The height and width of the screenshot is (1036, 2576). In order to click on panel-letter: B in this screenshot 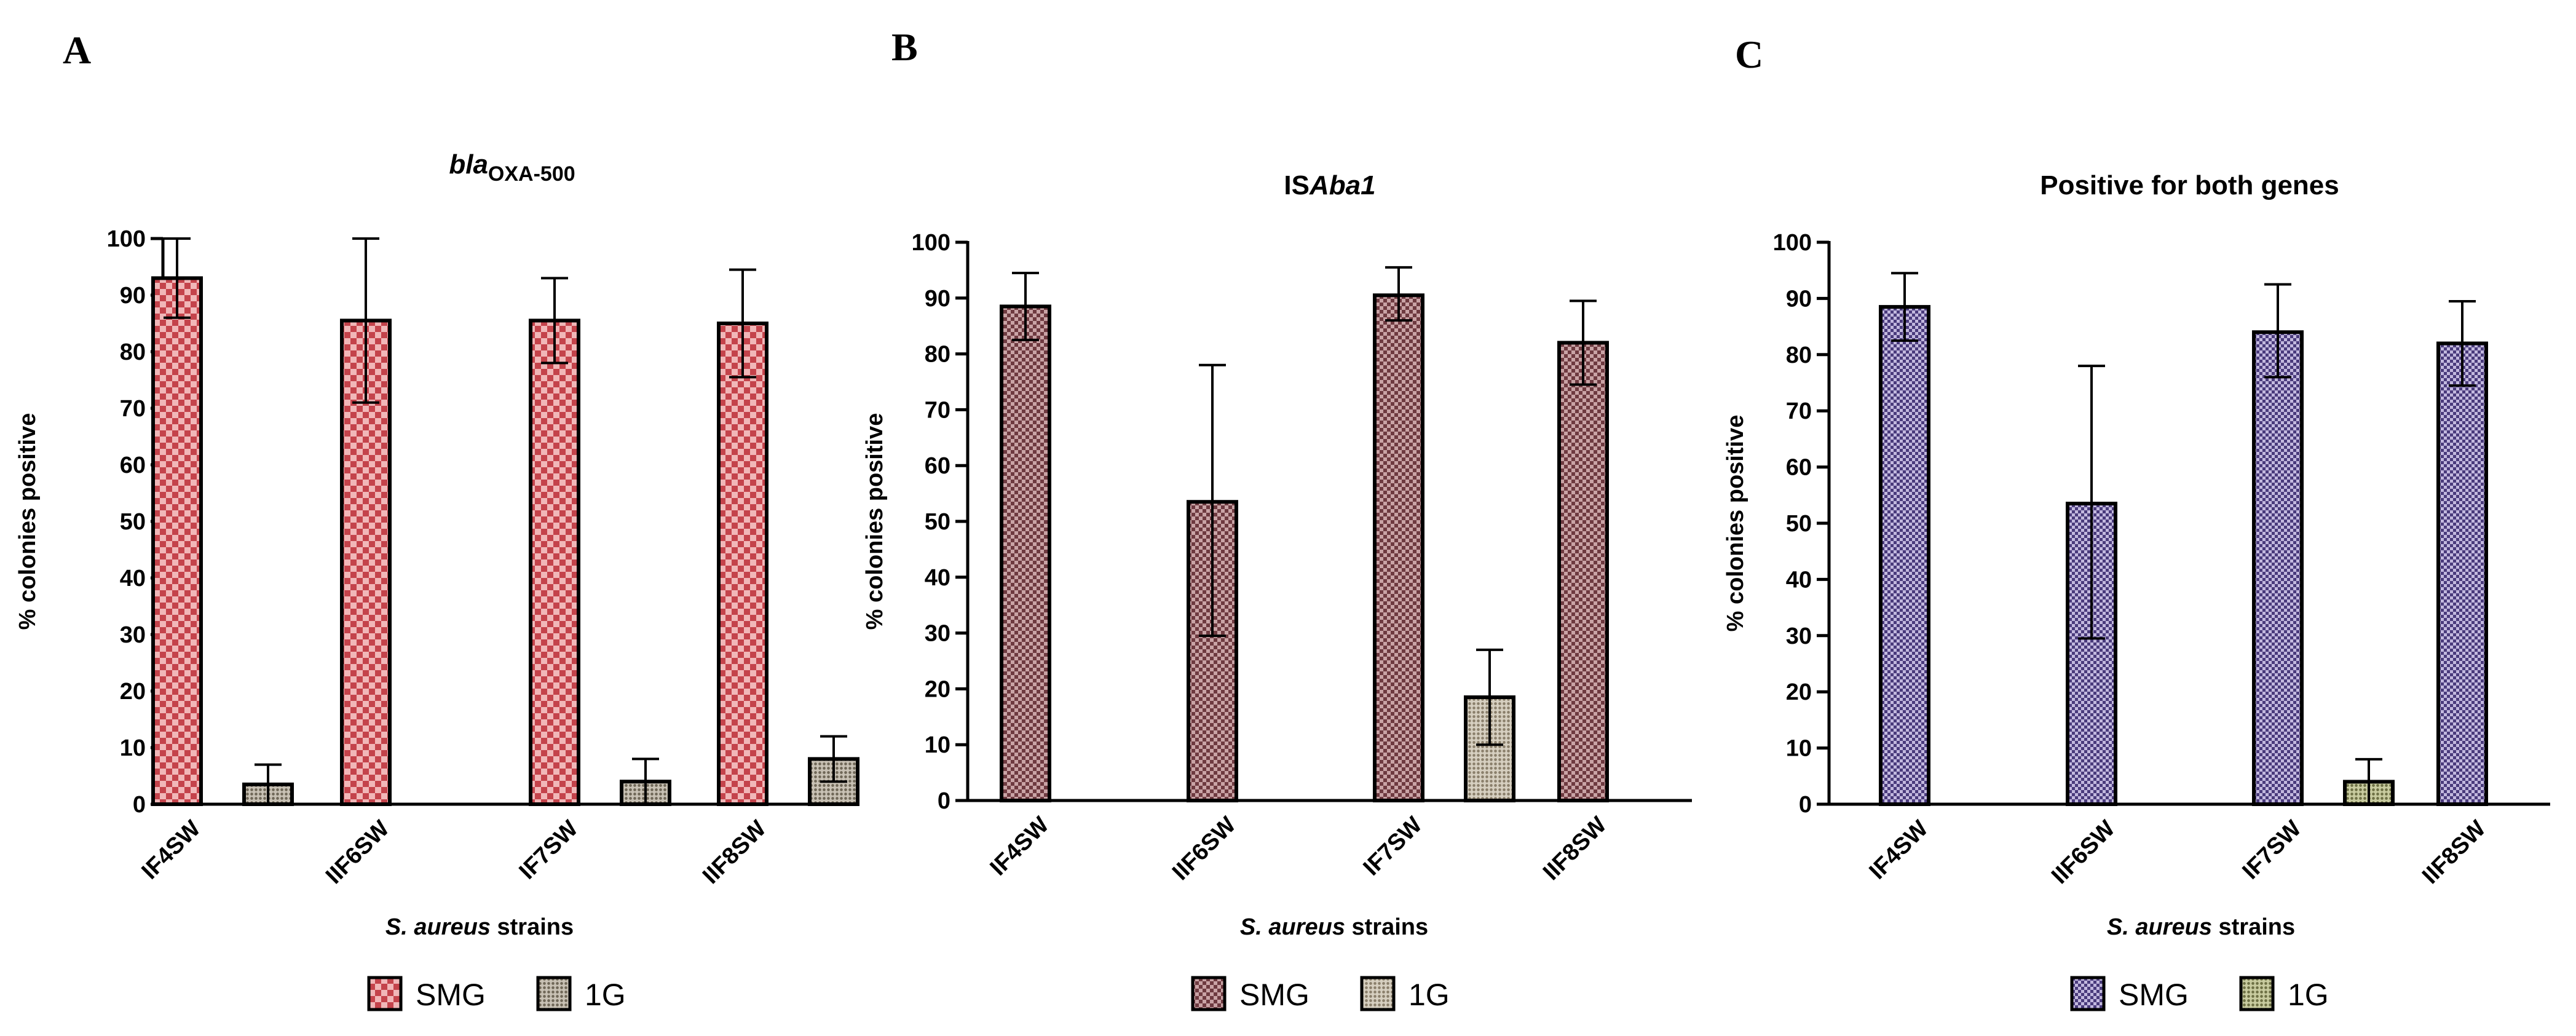, I will do `click(904, 47)`.